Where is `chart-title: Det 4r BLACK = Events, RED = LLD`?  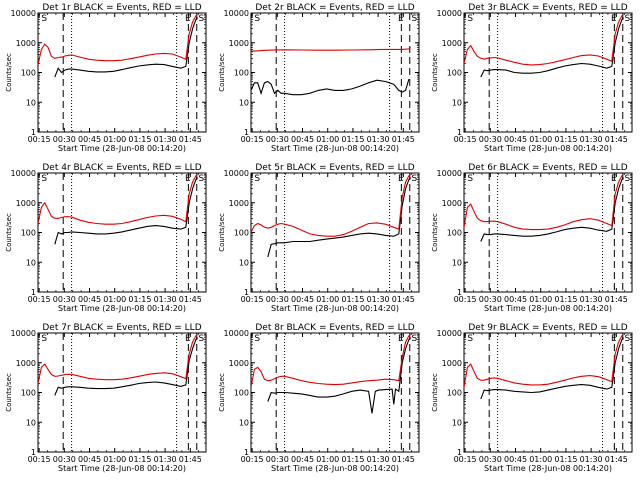
chart-title: Det 4r BLACK = Events, RED = LLD is located at coordinates (121, 168).